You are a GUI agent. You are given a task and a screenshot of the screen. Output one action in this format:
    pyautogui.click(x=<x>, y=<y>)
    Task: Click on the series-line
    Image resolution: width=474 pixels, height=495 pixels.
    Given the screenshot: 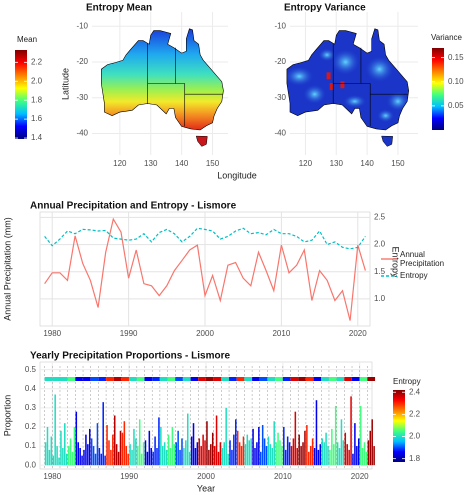 What is the action you would take?
    pyautogui.click(x=205, y=238)
    